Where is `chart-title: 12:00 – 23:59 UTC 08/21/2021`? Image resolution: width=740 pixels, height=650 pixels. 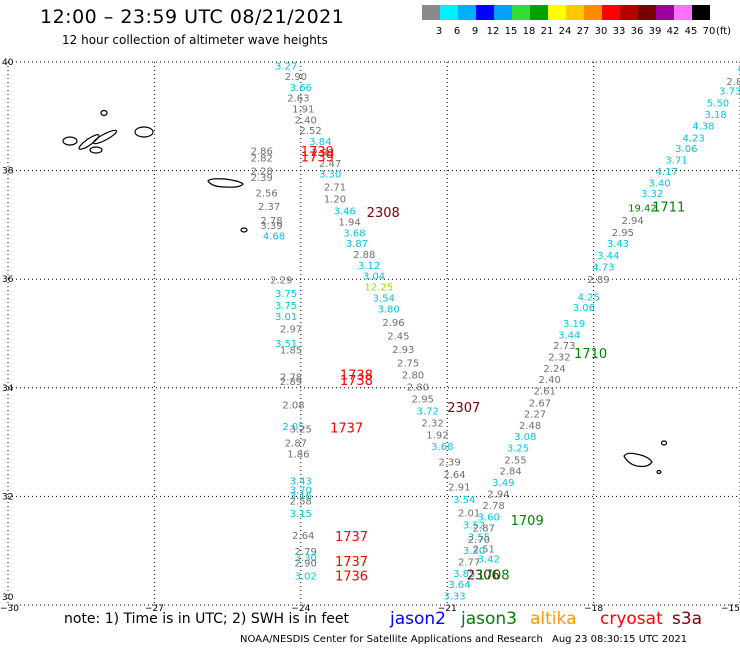 chart-title: 12:00 – 23:59 UTC 08/21/2021 is located at coordinates (192, 17).